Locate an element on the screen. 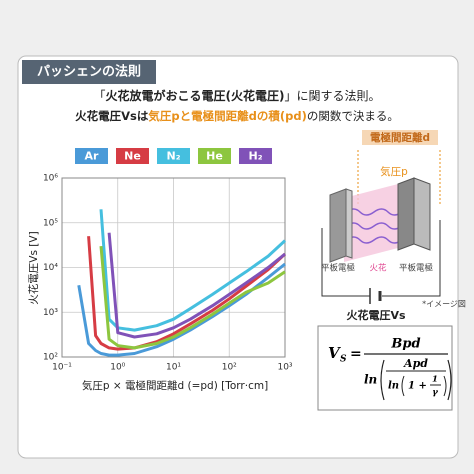 The image size is (474, 474). legend-label: He is located at coordinates (214, 156).